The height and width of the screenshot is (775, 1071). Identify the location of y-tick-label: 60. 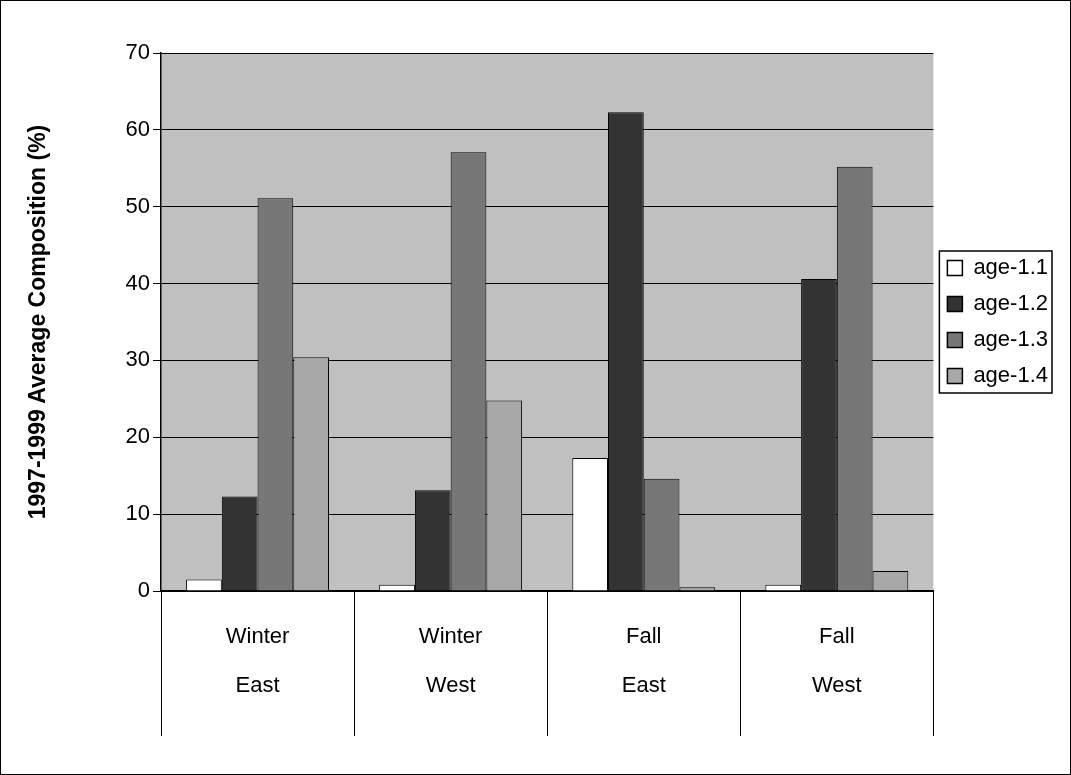
(137, 128).